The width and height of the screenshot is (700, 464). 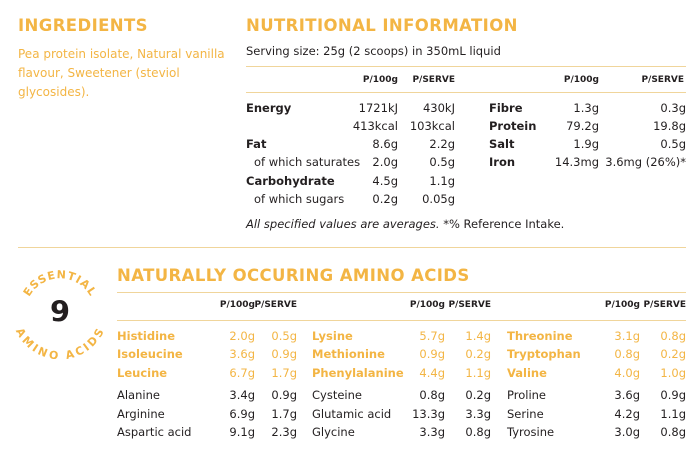 What do you see at coordinates (673, 108) in the screenshot?
I see `nutrient-perserve: 0.3g` at bounding box center [673, 108].